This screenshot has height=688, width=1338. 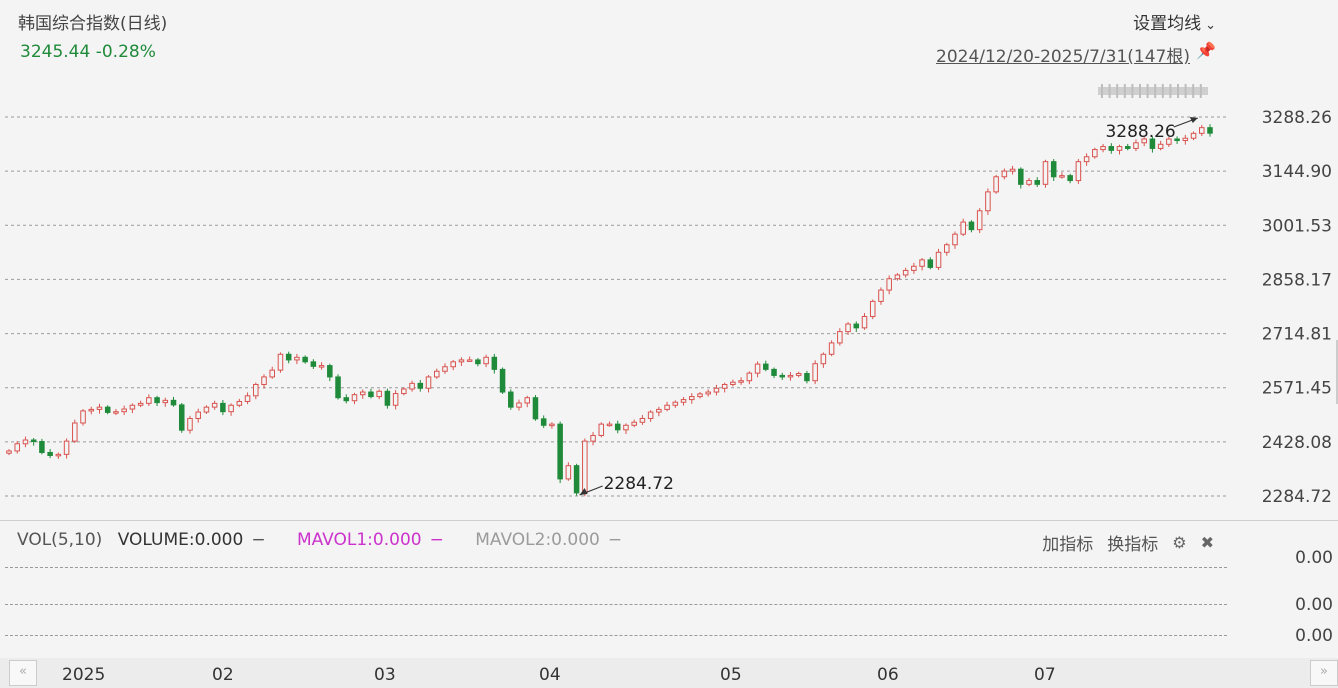 I want to click on price-readout: 3245.44 -0.28%, so click(x=88, y=52).